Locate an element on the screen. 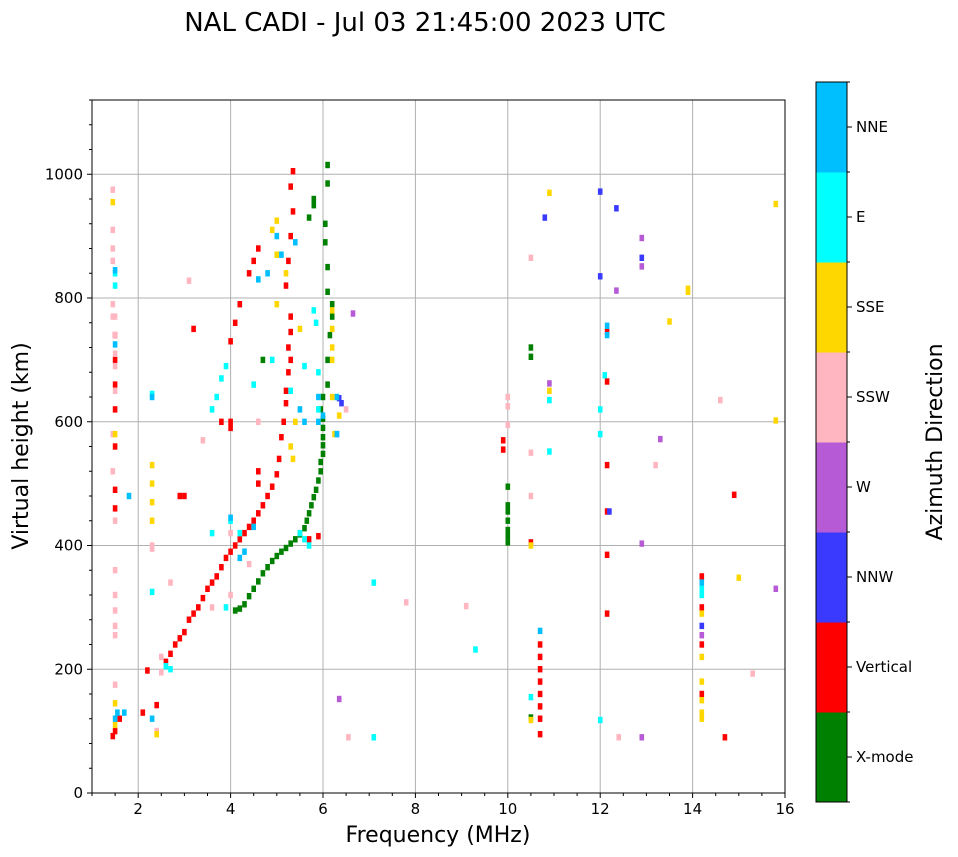  x-tick-label: 14 is located at coordinates (692, 809).